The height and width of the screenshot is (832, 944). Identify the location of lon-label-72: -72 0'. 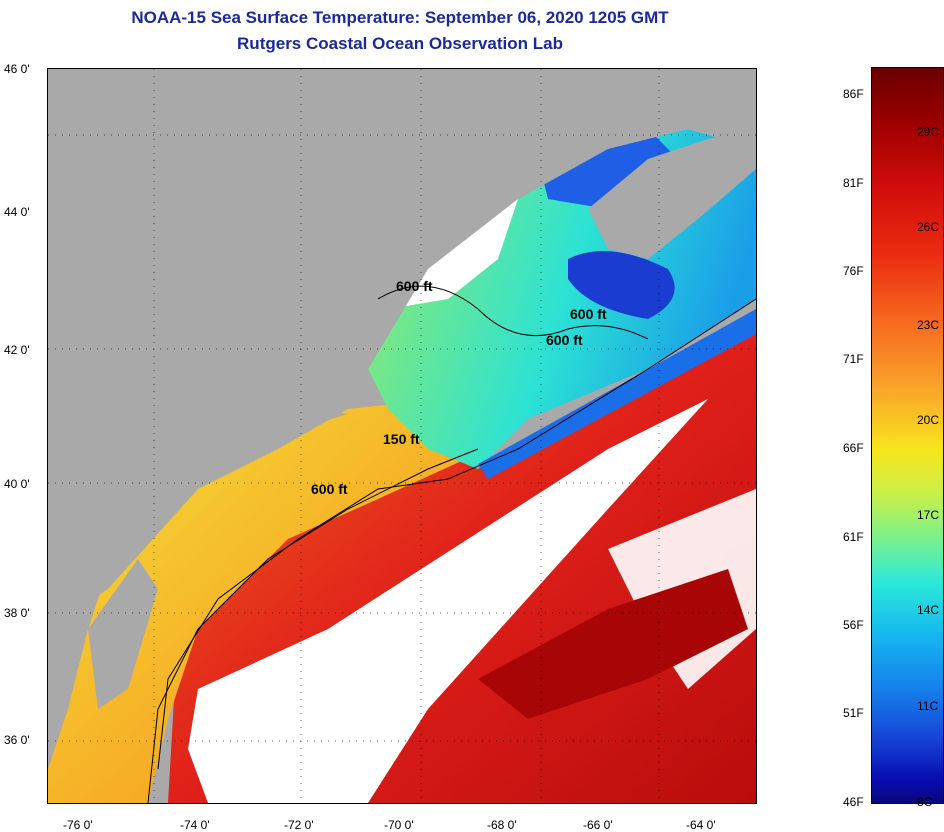
(299, 825).